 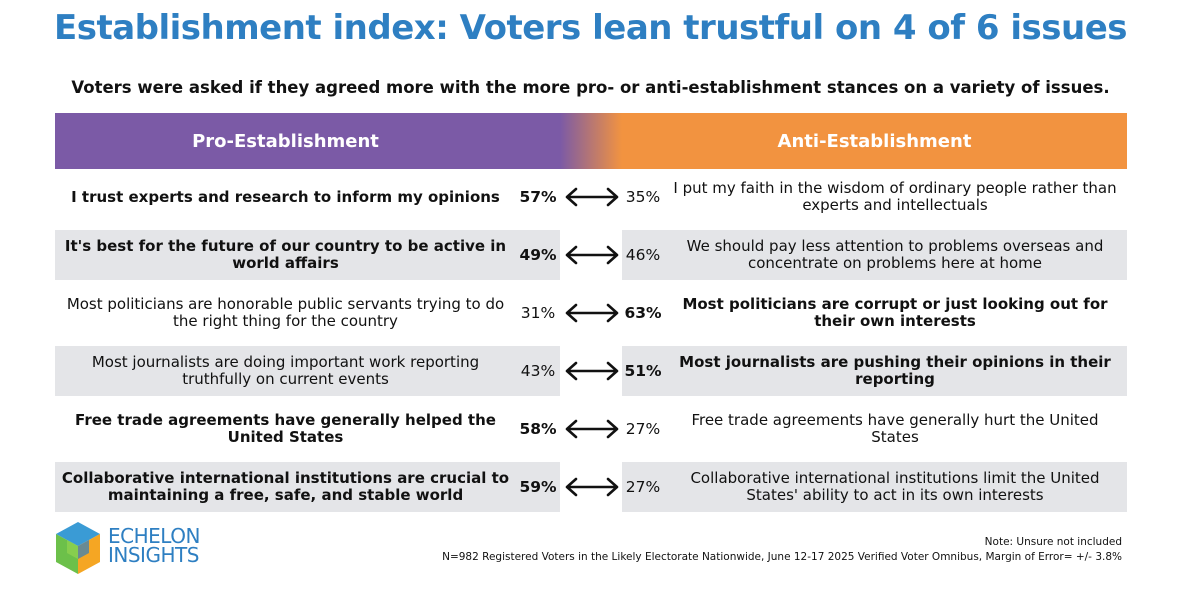 What do you see at coordinates (538, 312) in the screenshot?
I see `pro-percent: 31%` at bounding box center [538, 312].